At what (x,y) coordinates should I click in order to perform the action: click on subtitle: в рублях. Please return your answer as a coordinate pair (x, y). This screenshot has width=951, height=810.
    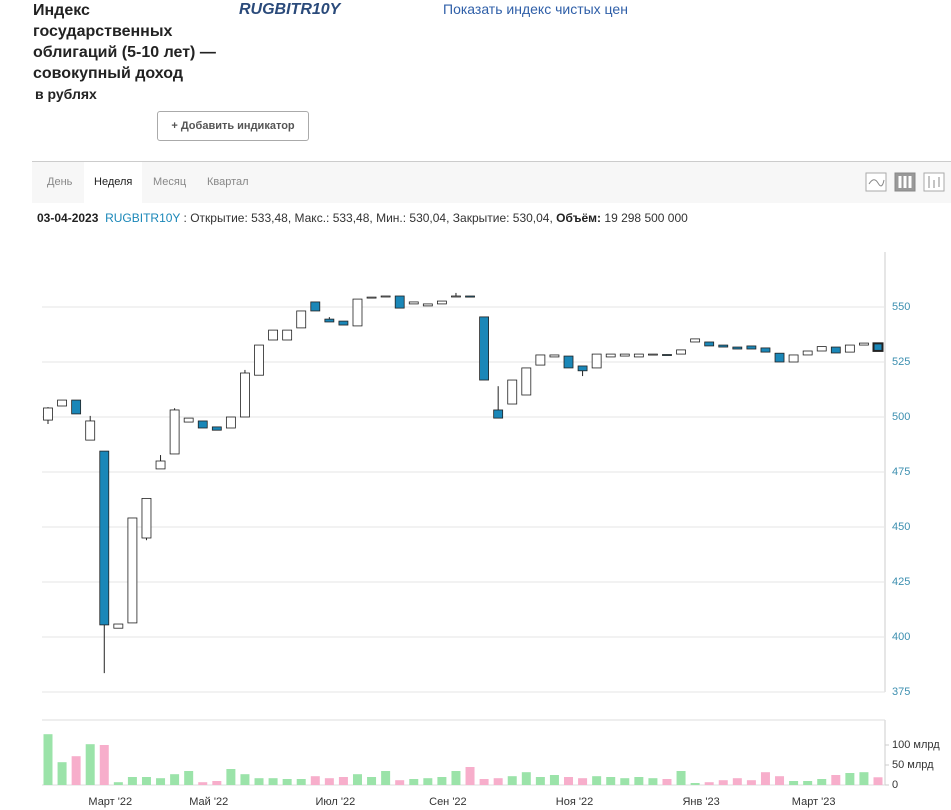
    Looking at the image, I should click on (66, 94).